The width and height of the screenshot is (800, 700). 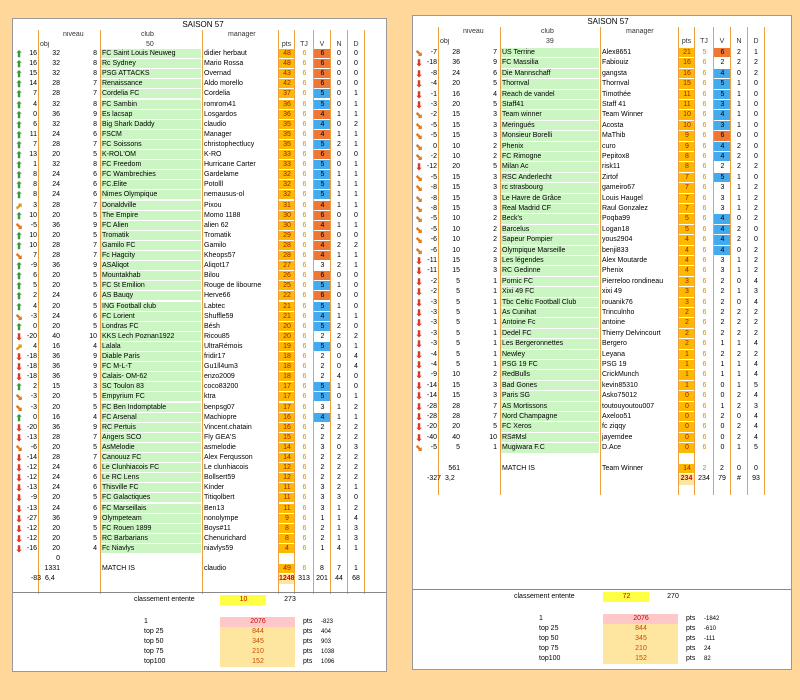 I want to click on manager-cell: Kheops57, so click(x=220, y=255).